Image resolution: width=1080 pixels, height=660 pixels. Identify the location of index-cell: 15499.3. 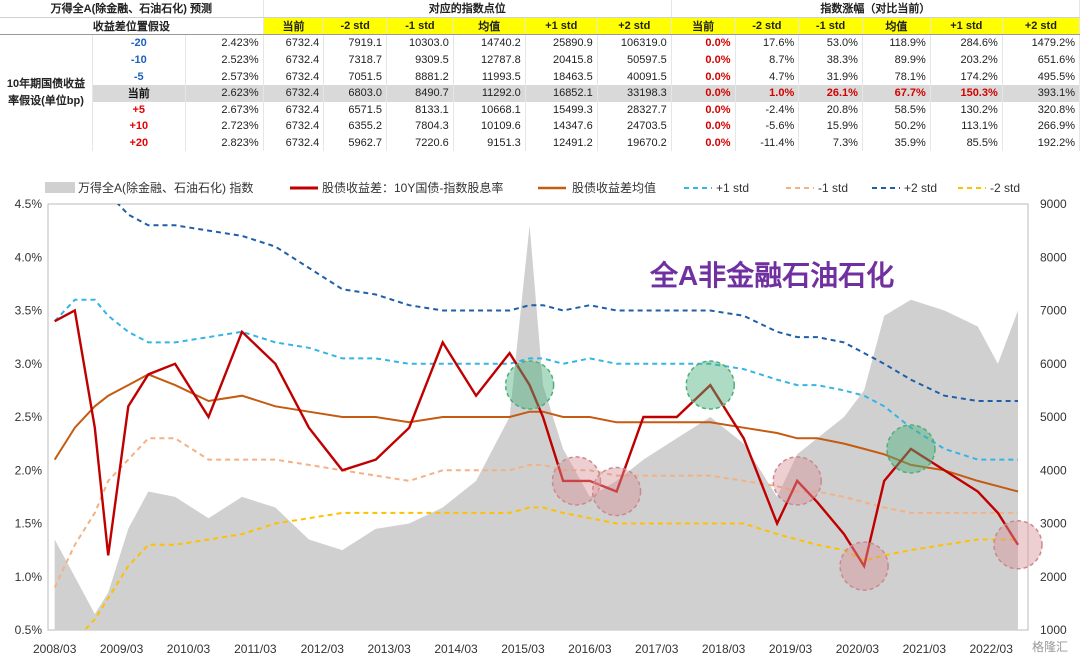
(561, 110).